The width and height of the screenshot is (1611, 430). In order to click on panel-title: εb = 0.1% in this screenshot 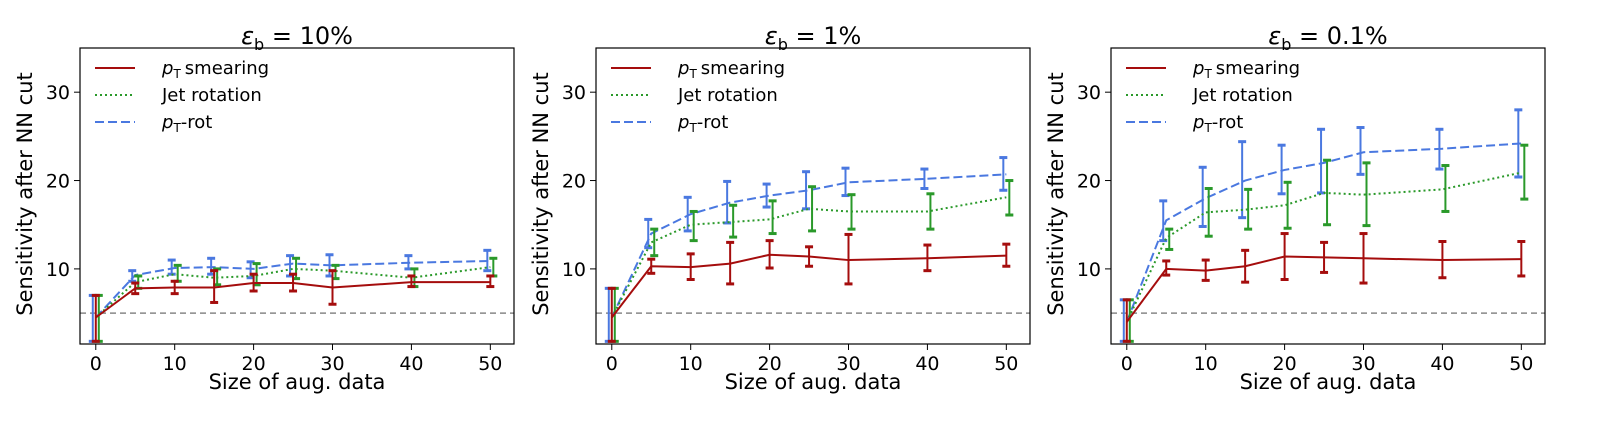, I will do `click(1327, 38)`.